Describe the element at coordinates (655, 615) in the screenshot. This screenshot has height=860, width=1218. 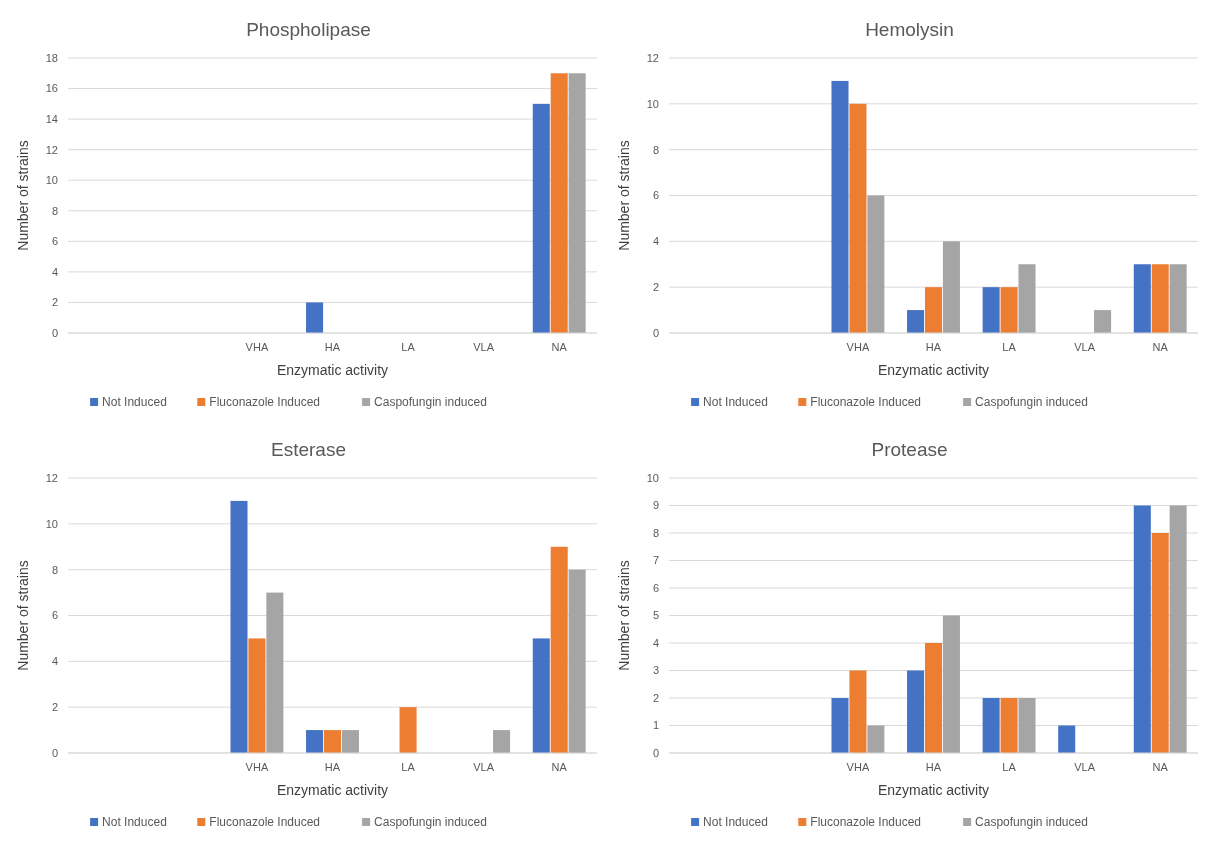
I see `y-tick-label: 5` at that location.